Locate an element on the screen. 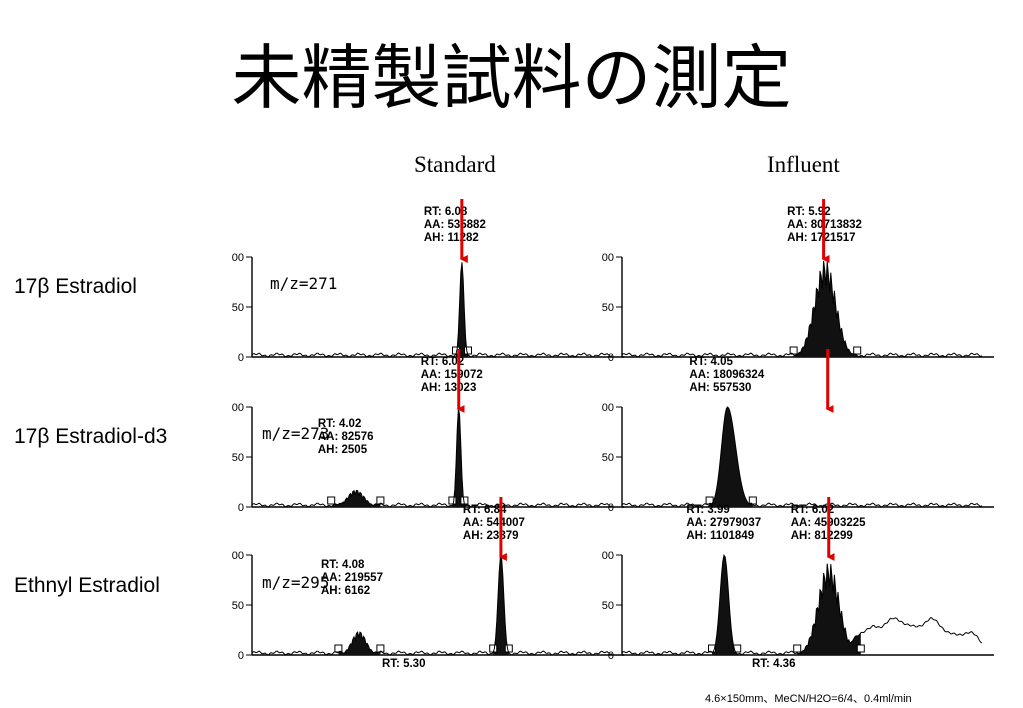 This screenshot has width=1023, height=708. peak-annotation: RT: 4.02 is located at coordinates (339, 424).